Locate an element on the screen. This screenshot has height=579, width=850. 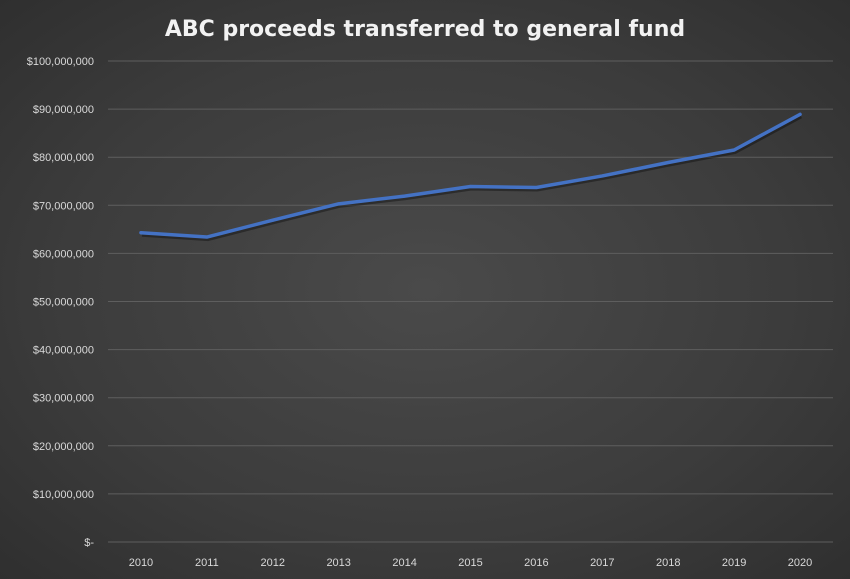
y-tick-label: $30,000,000 is located at coordinates (63, 399).